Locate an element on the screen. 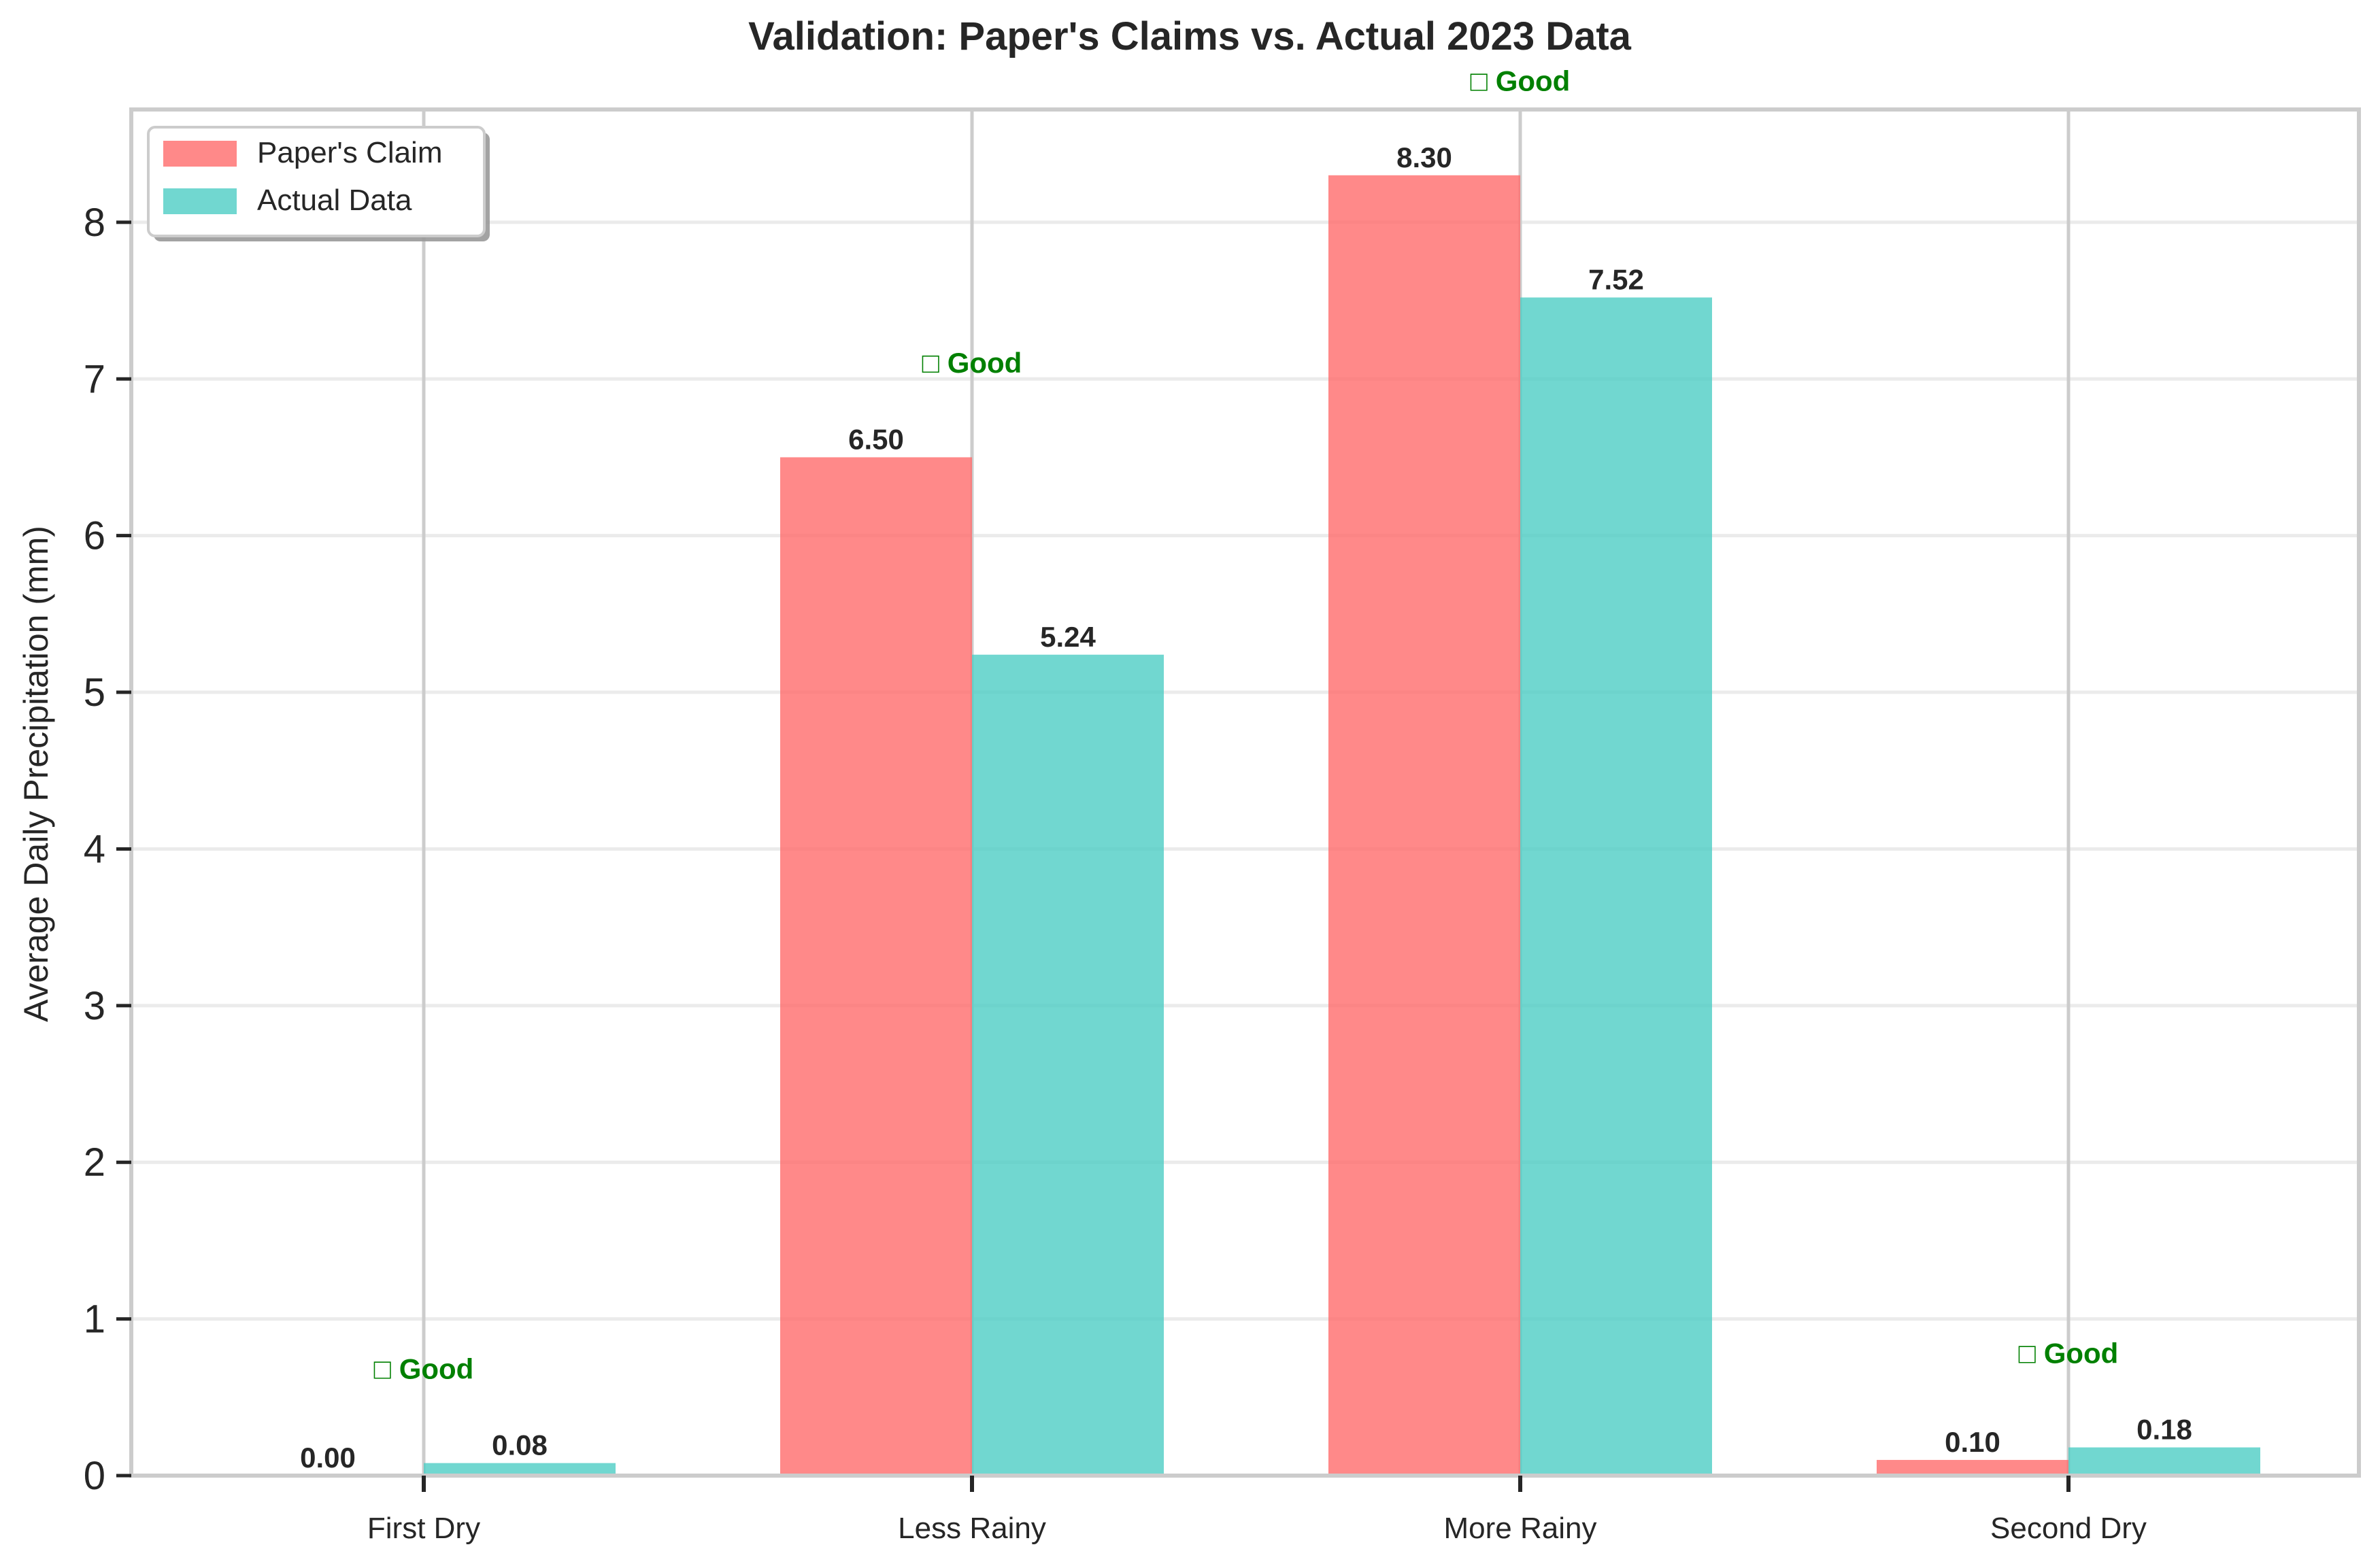  bar-value-label: 0.08 is located at coordinates (520, 1445).